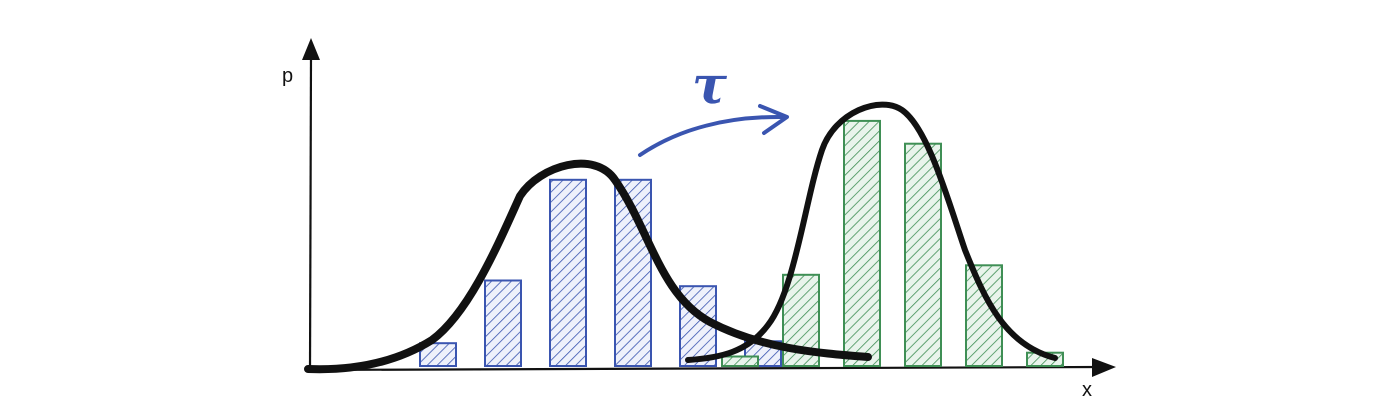  I want to click on transform-label: τ, so click(710, 85).